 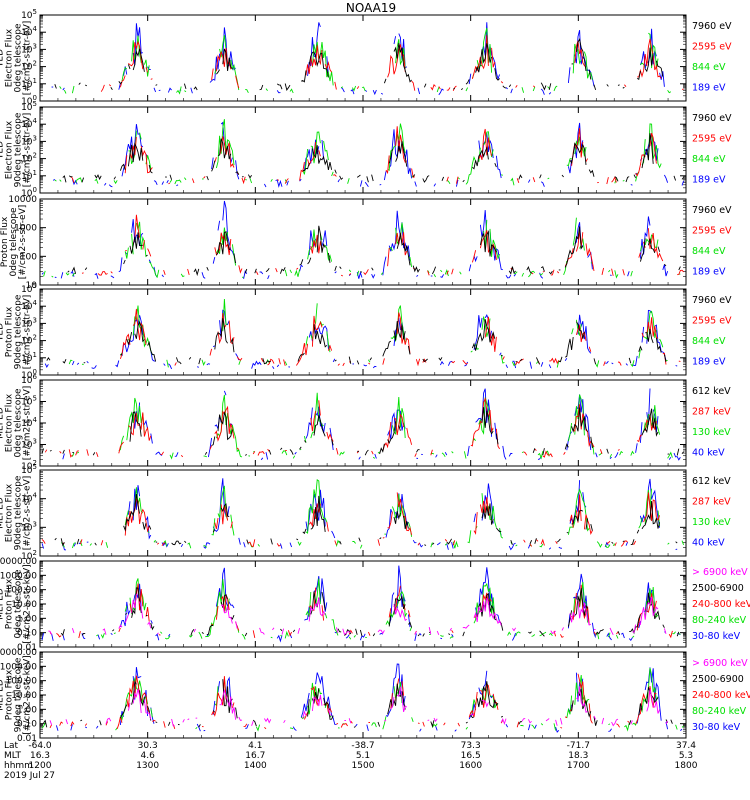 I want to click on legend-entry: > 6900 keV, so click(x=720, y=663).